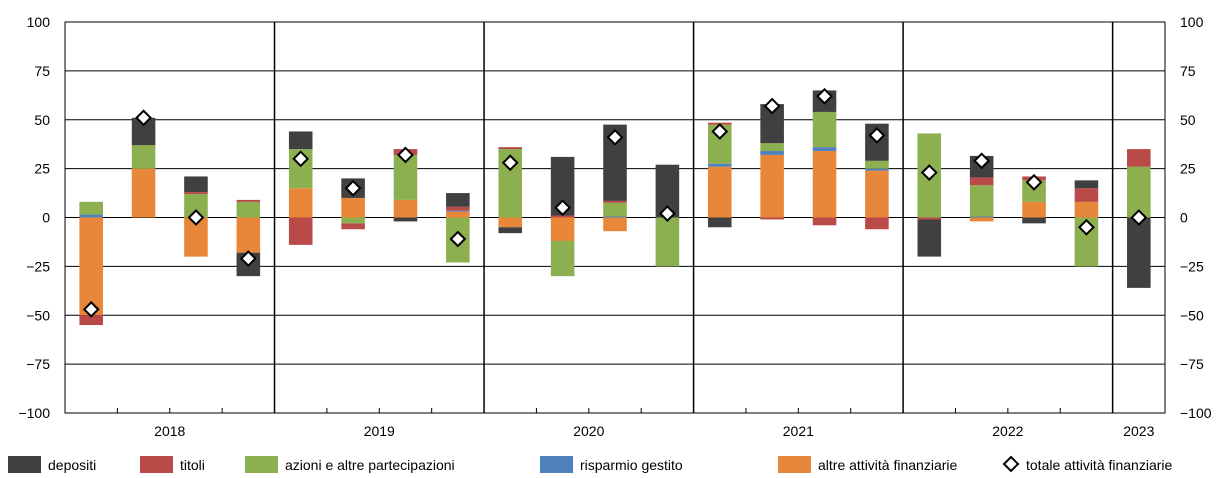  I want to click on y-tick-label-left: 75, so click(42, 71).